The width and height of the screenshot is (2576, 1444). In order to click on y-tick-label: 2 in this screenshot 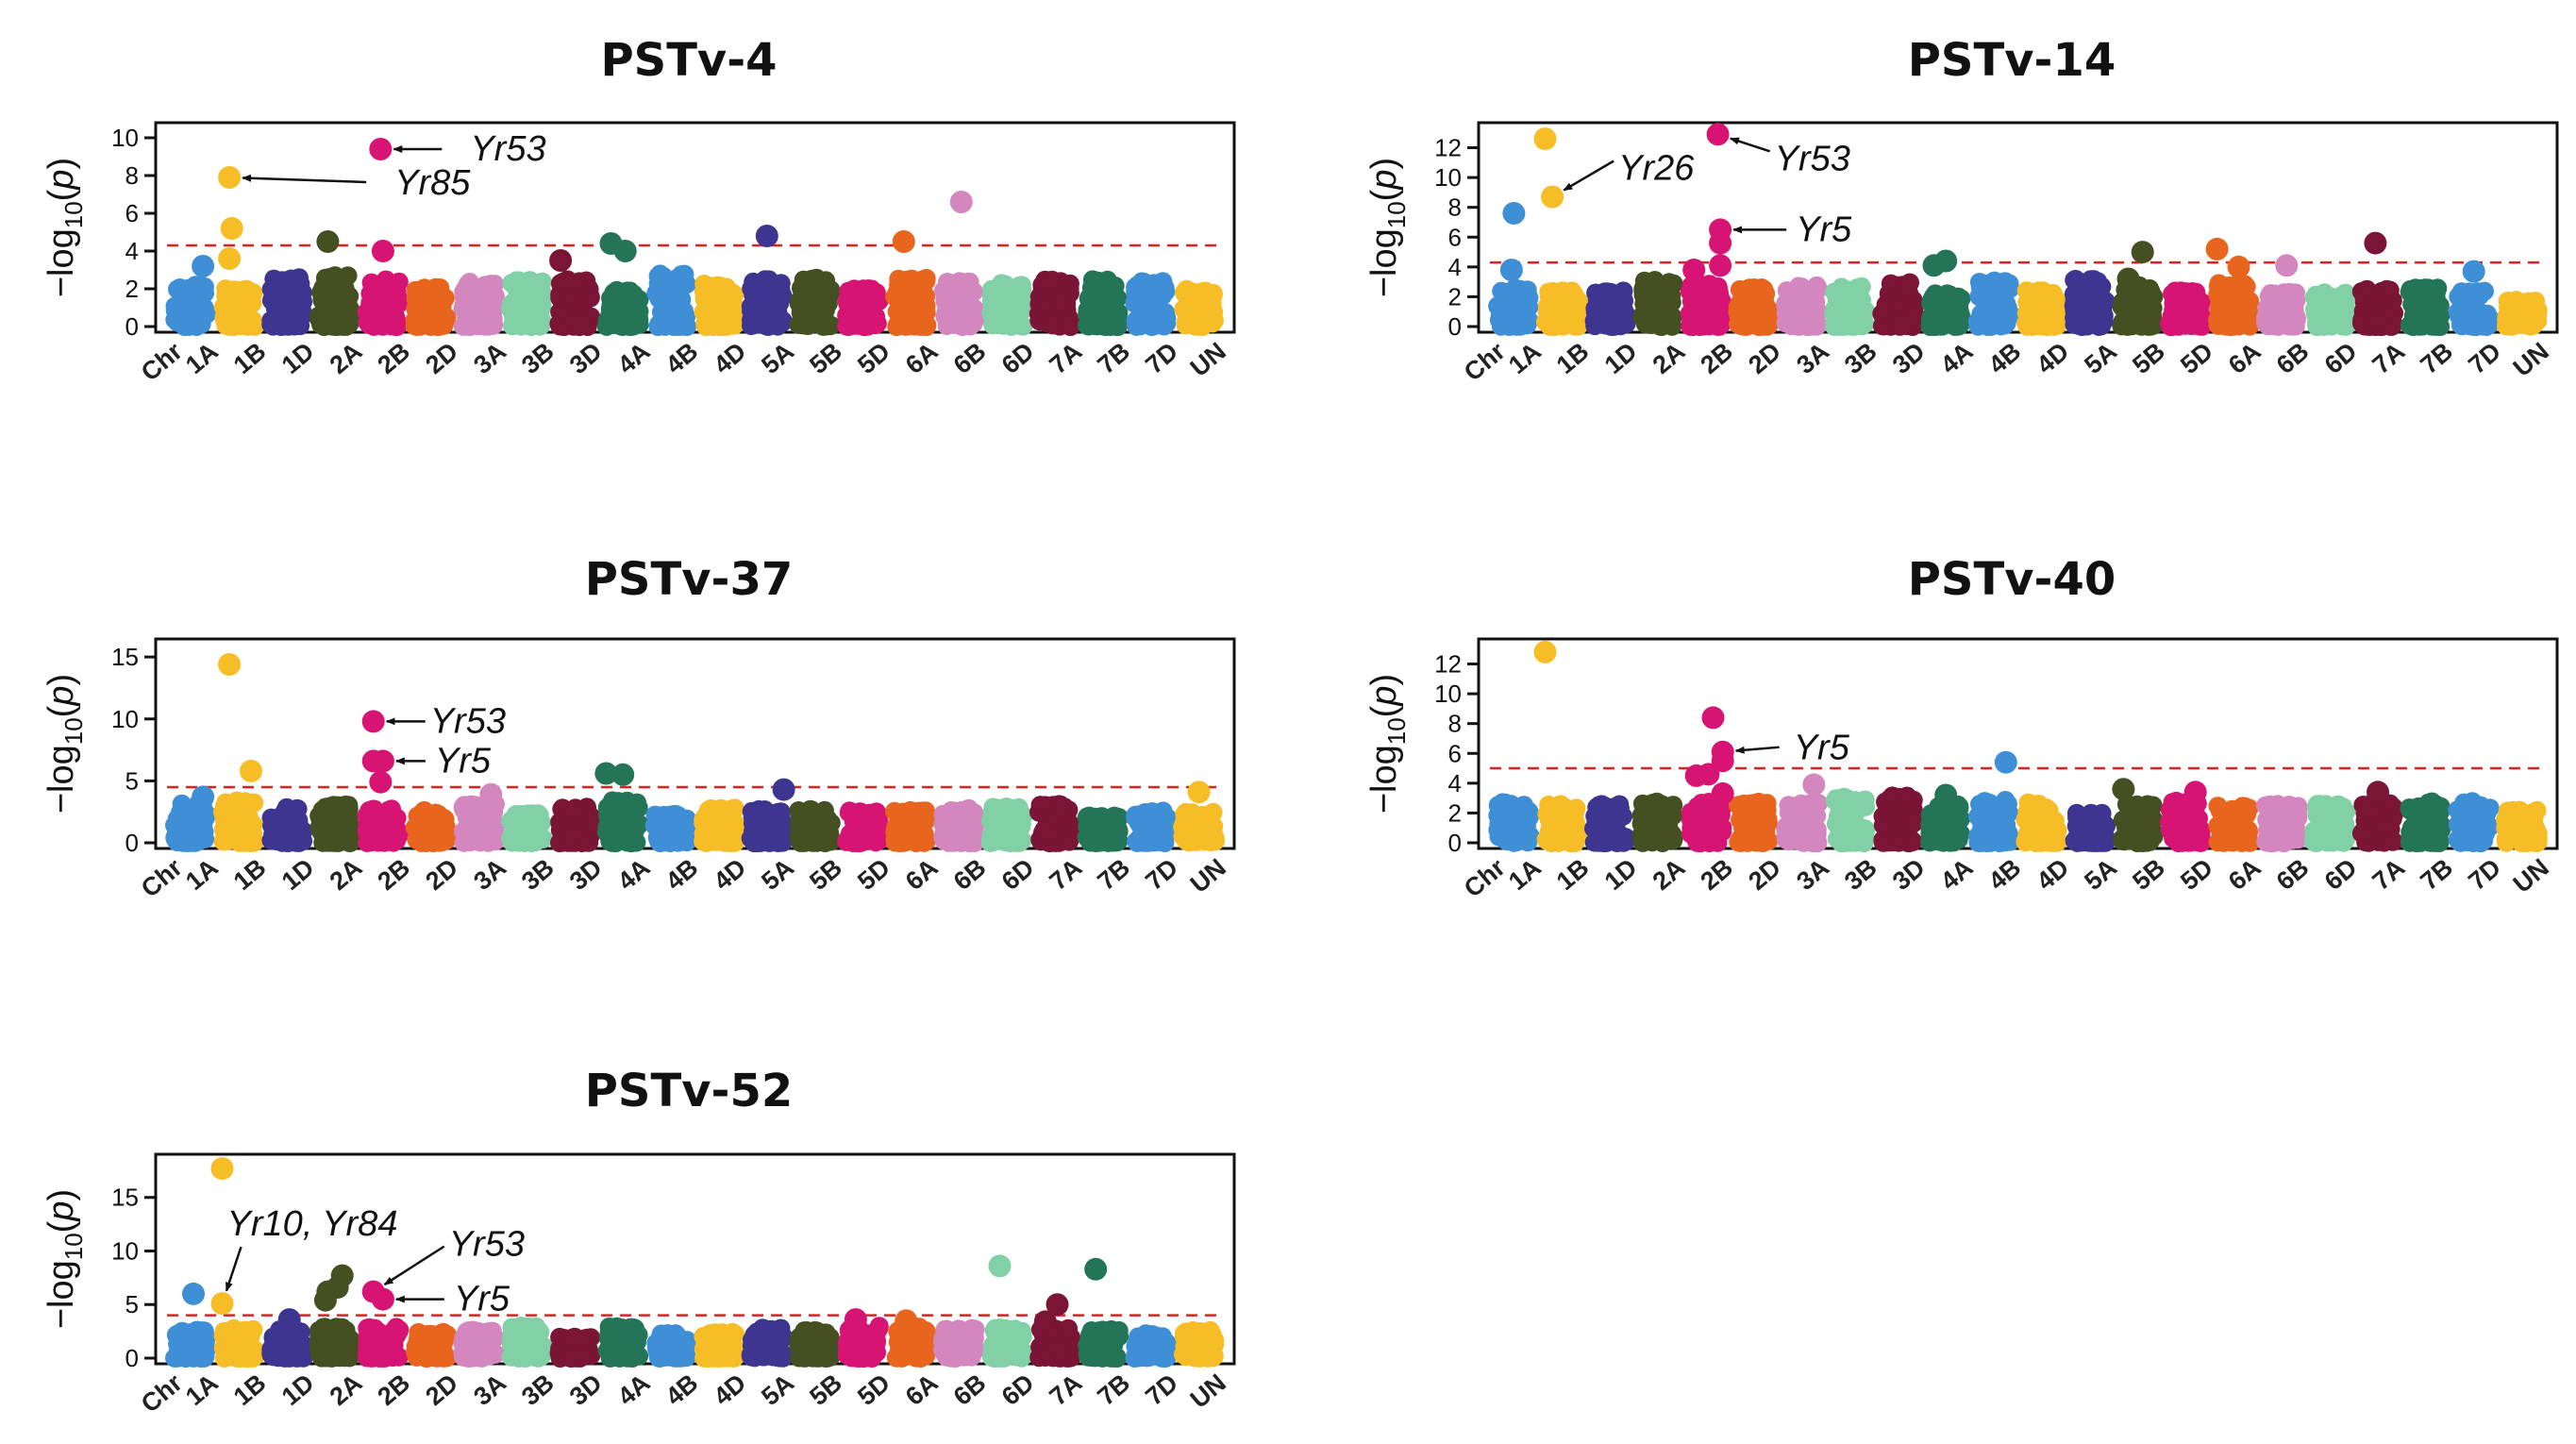, I will do `click(1455, 296)`.